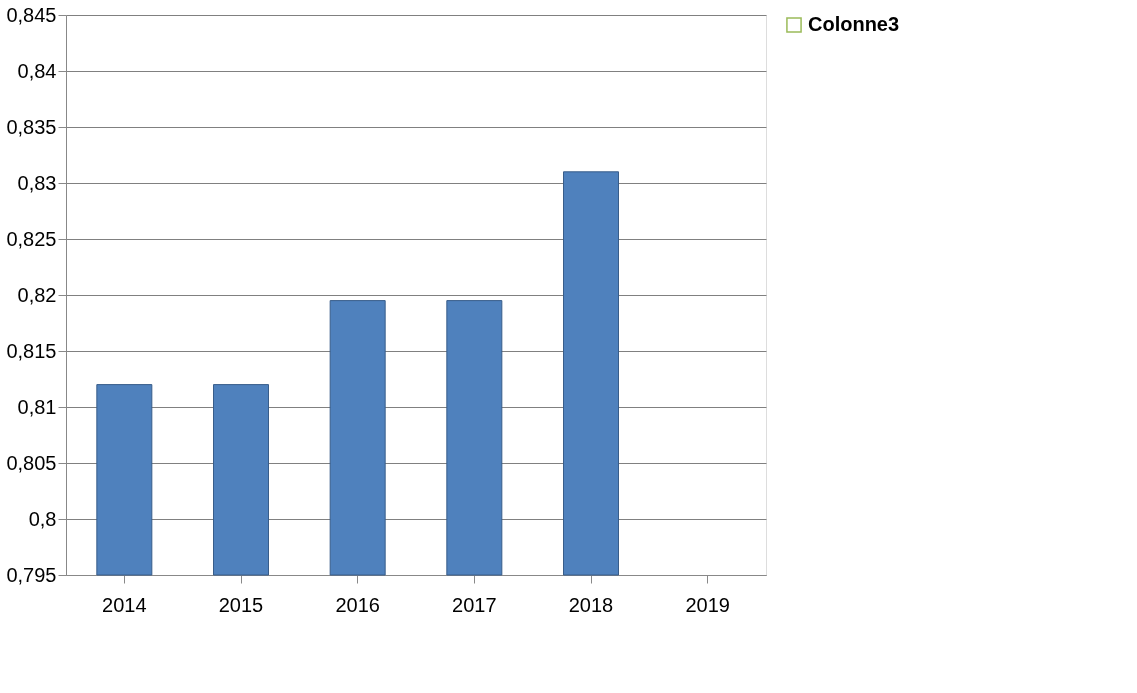 This screenshot has width=1137, height=693. What do you see at coordinates (31, 126) in the screenshot?
I see `y-tick-label: 0,835` at bounding box center [31, 126].